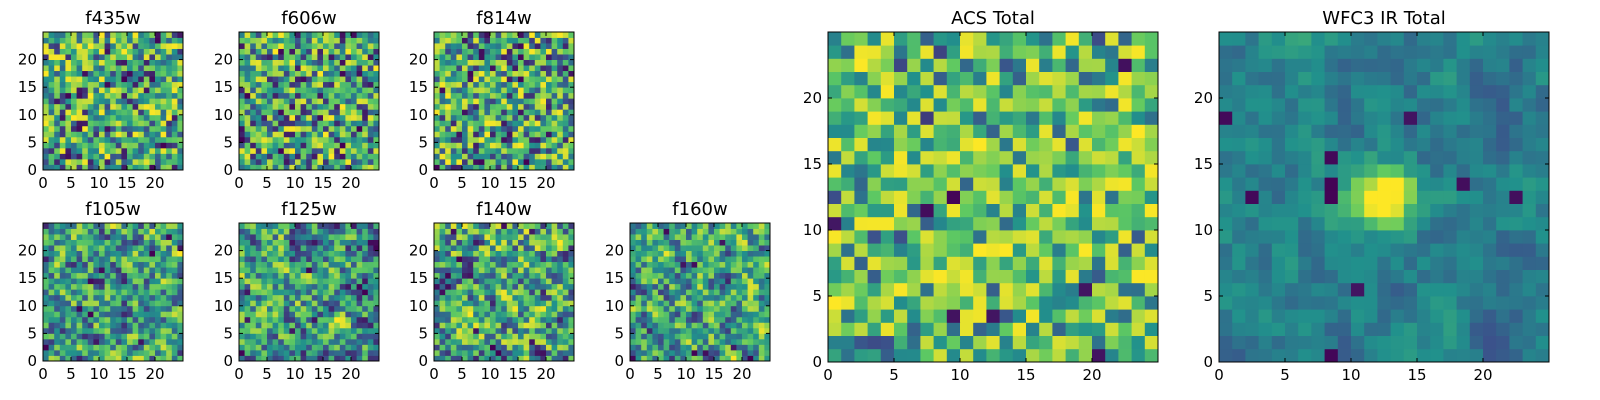 This screenshot has height=400, width=1600. What do you see at coordinates (503, 18) in the screenshot?
I see `panel-title: f814w` at bounding box center [503, 18].